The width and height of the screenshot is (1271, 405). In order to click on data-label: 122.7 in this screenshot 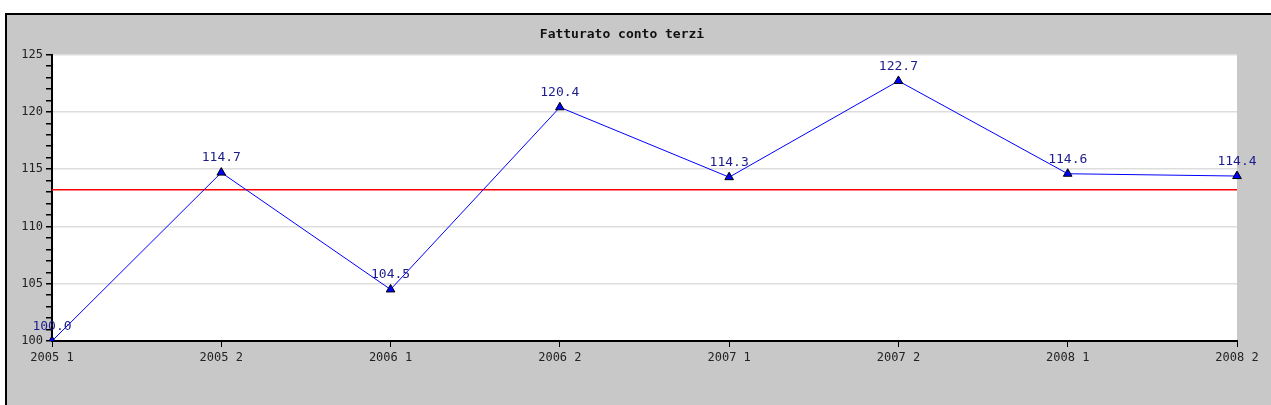, I will do `click(898, 65)`.